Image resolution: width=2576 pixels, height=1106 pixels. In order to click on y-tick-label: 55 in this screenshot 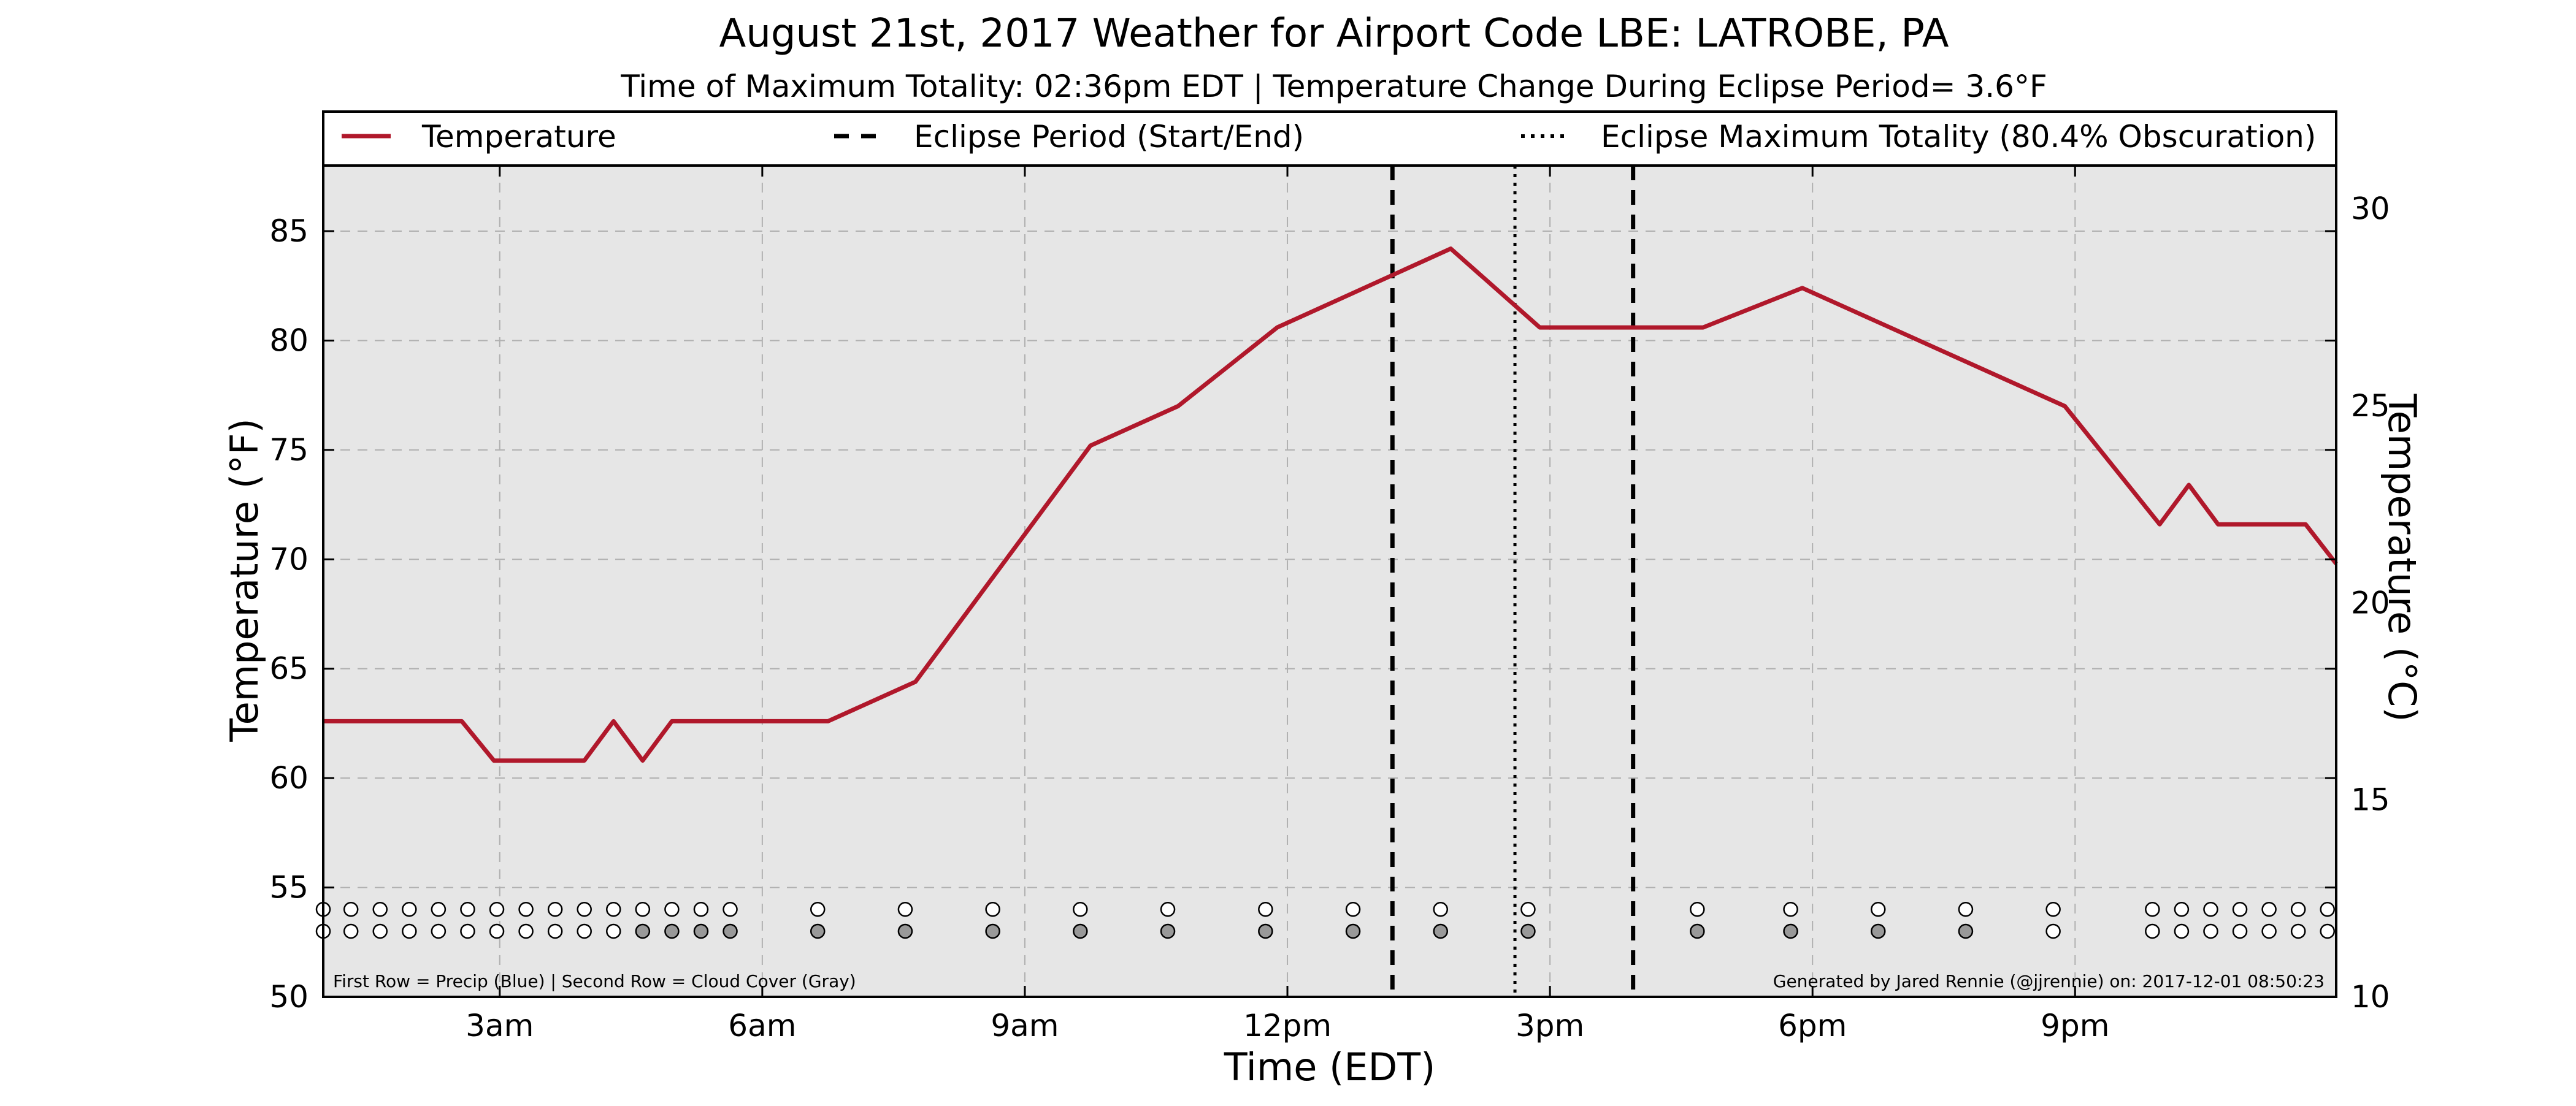, I will do `click(289, 888)`.